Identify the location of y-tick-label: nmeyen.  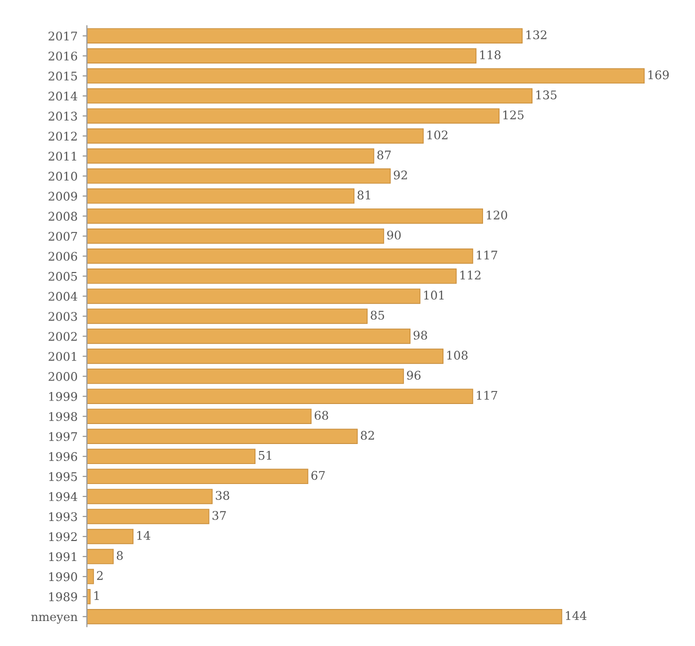
(54, 619).